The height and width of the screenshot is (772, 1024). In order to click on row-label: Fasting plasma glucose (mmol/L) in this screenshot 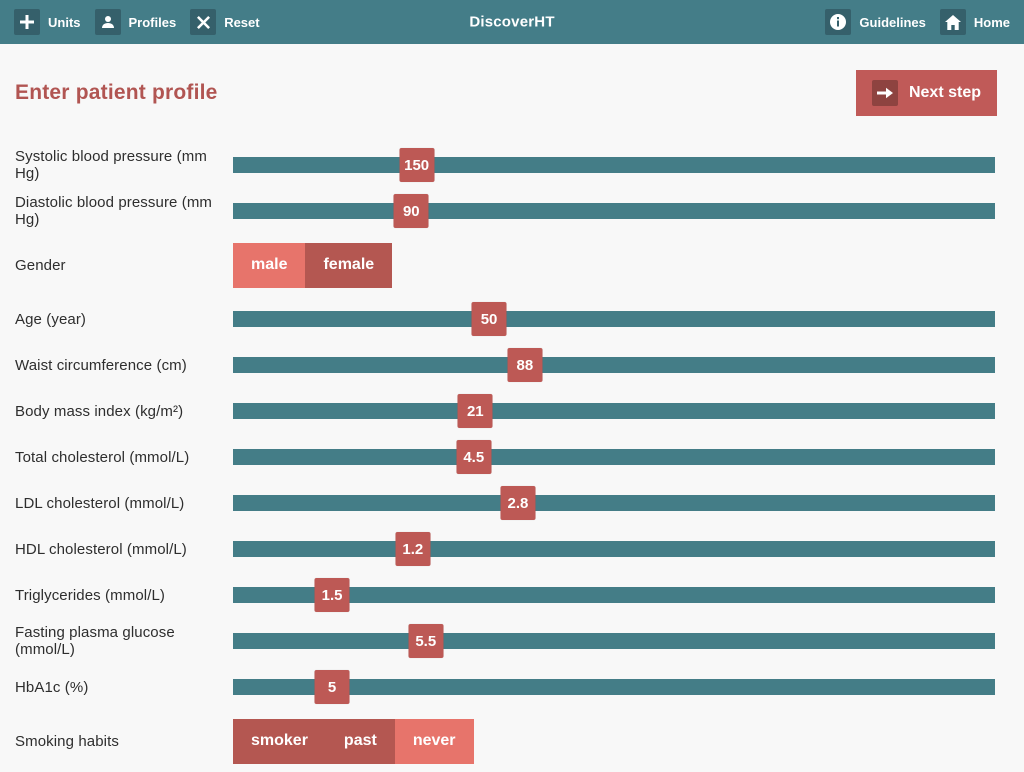, I will do `click(95, 641)`.